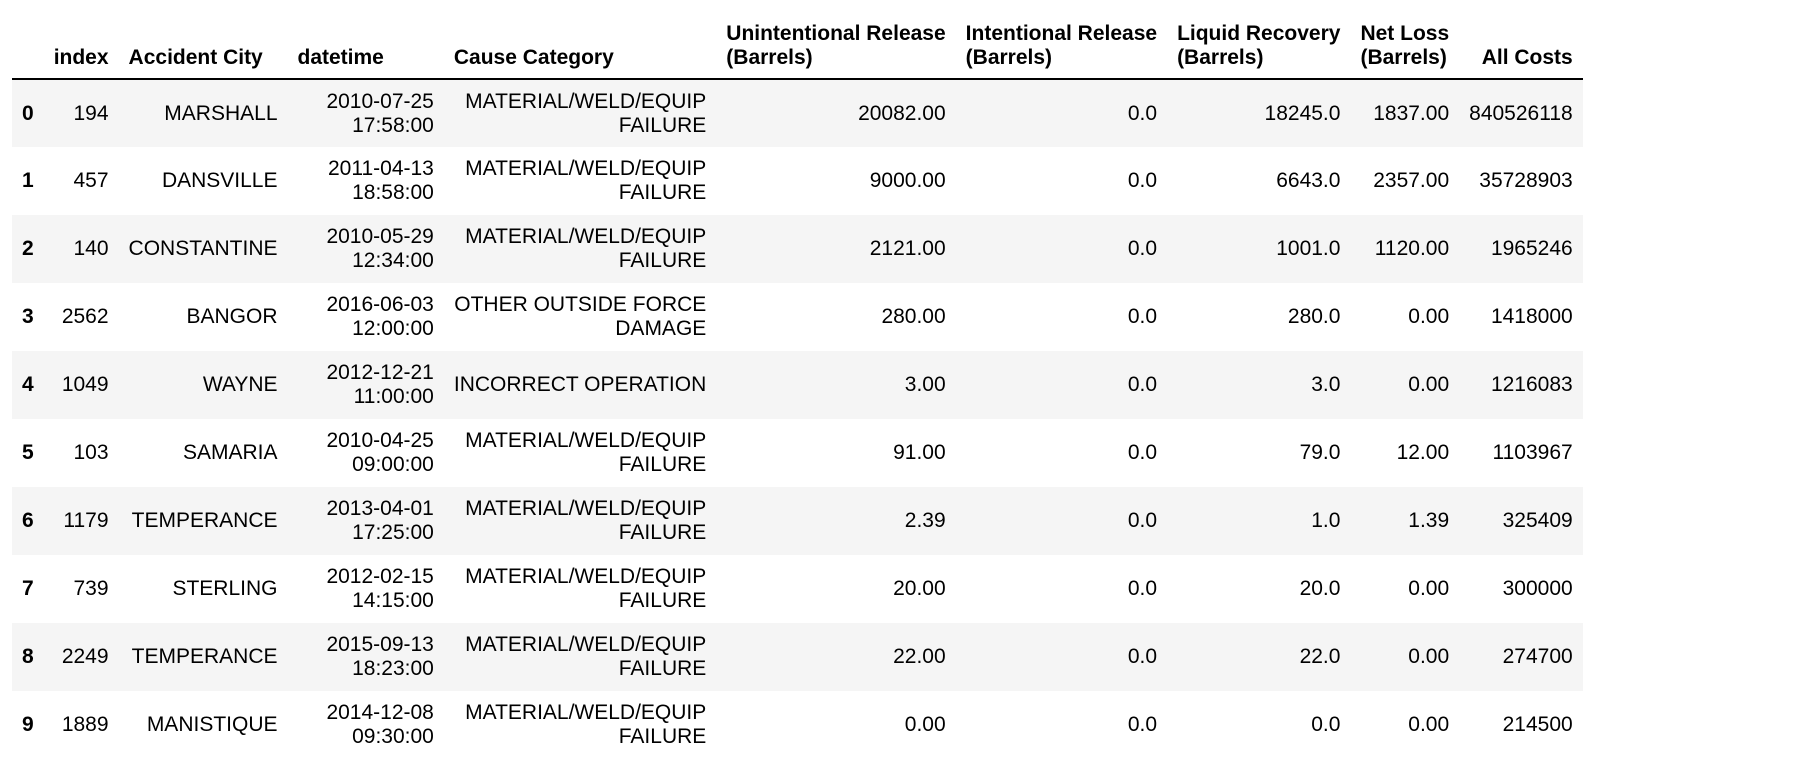 The height and width of the screenshot is (770, 1800). I want to click on cell-datetime-line1: 2015-09-13, so click(380, 644).